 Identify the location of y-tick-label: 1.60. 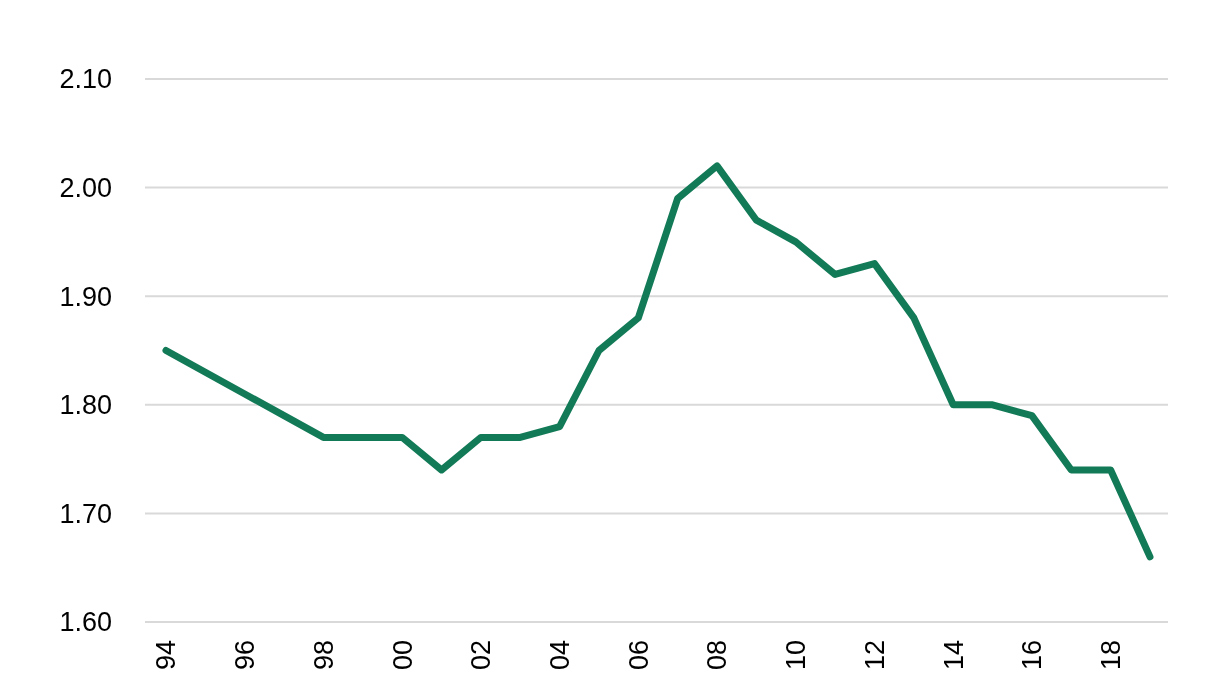
(85, 622).